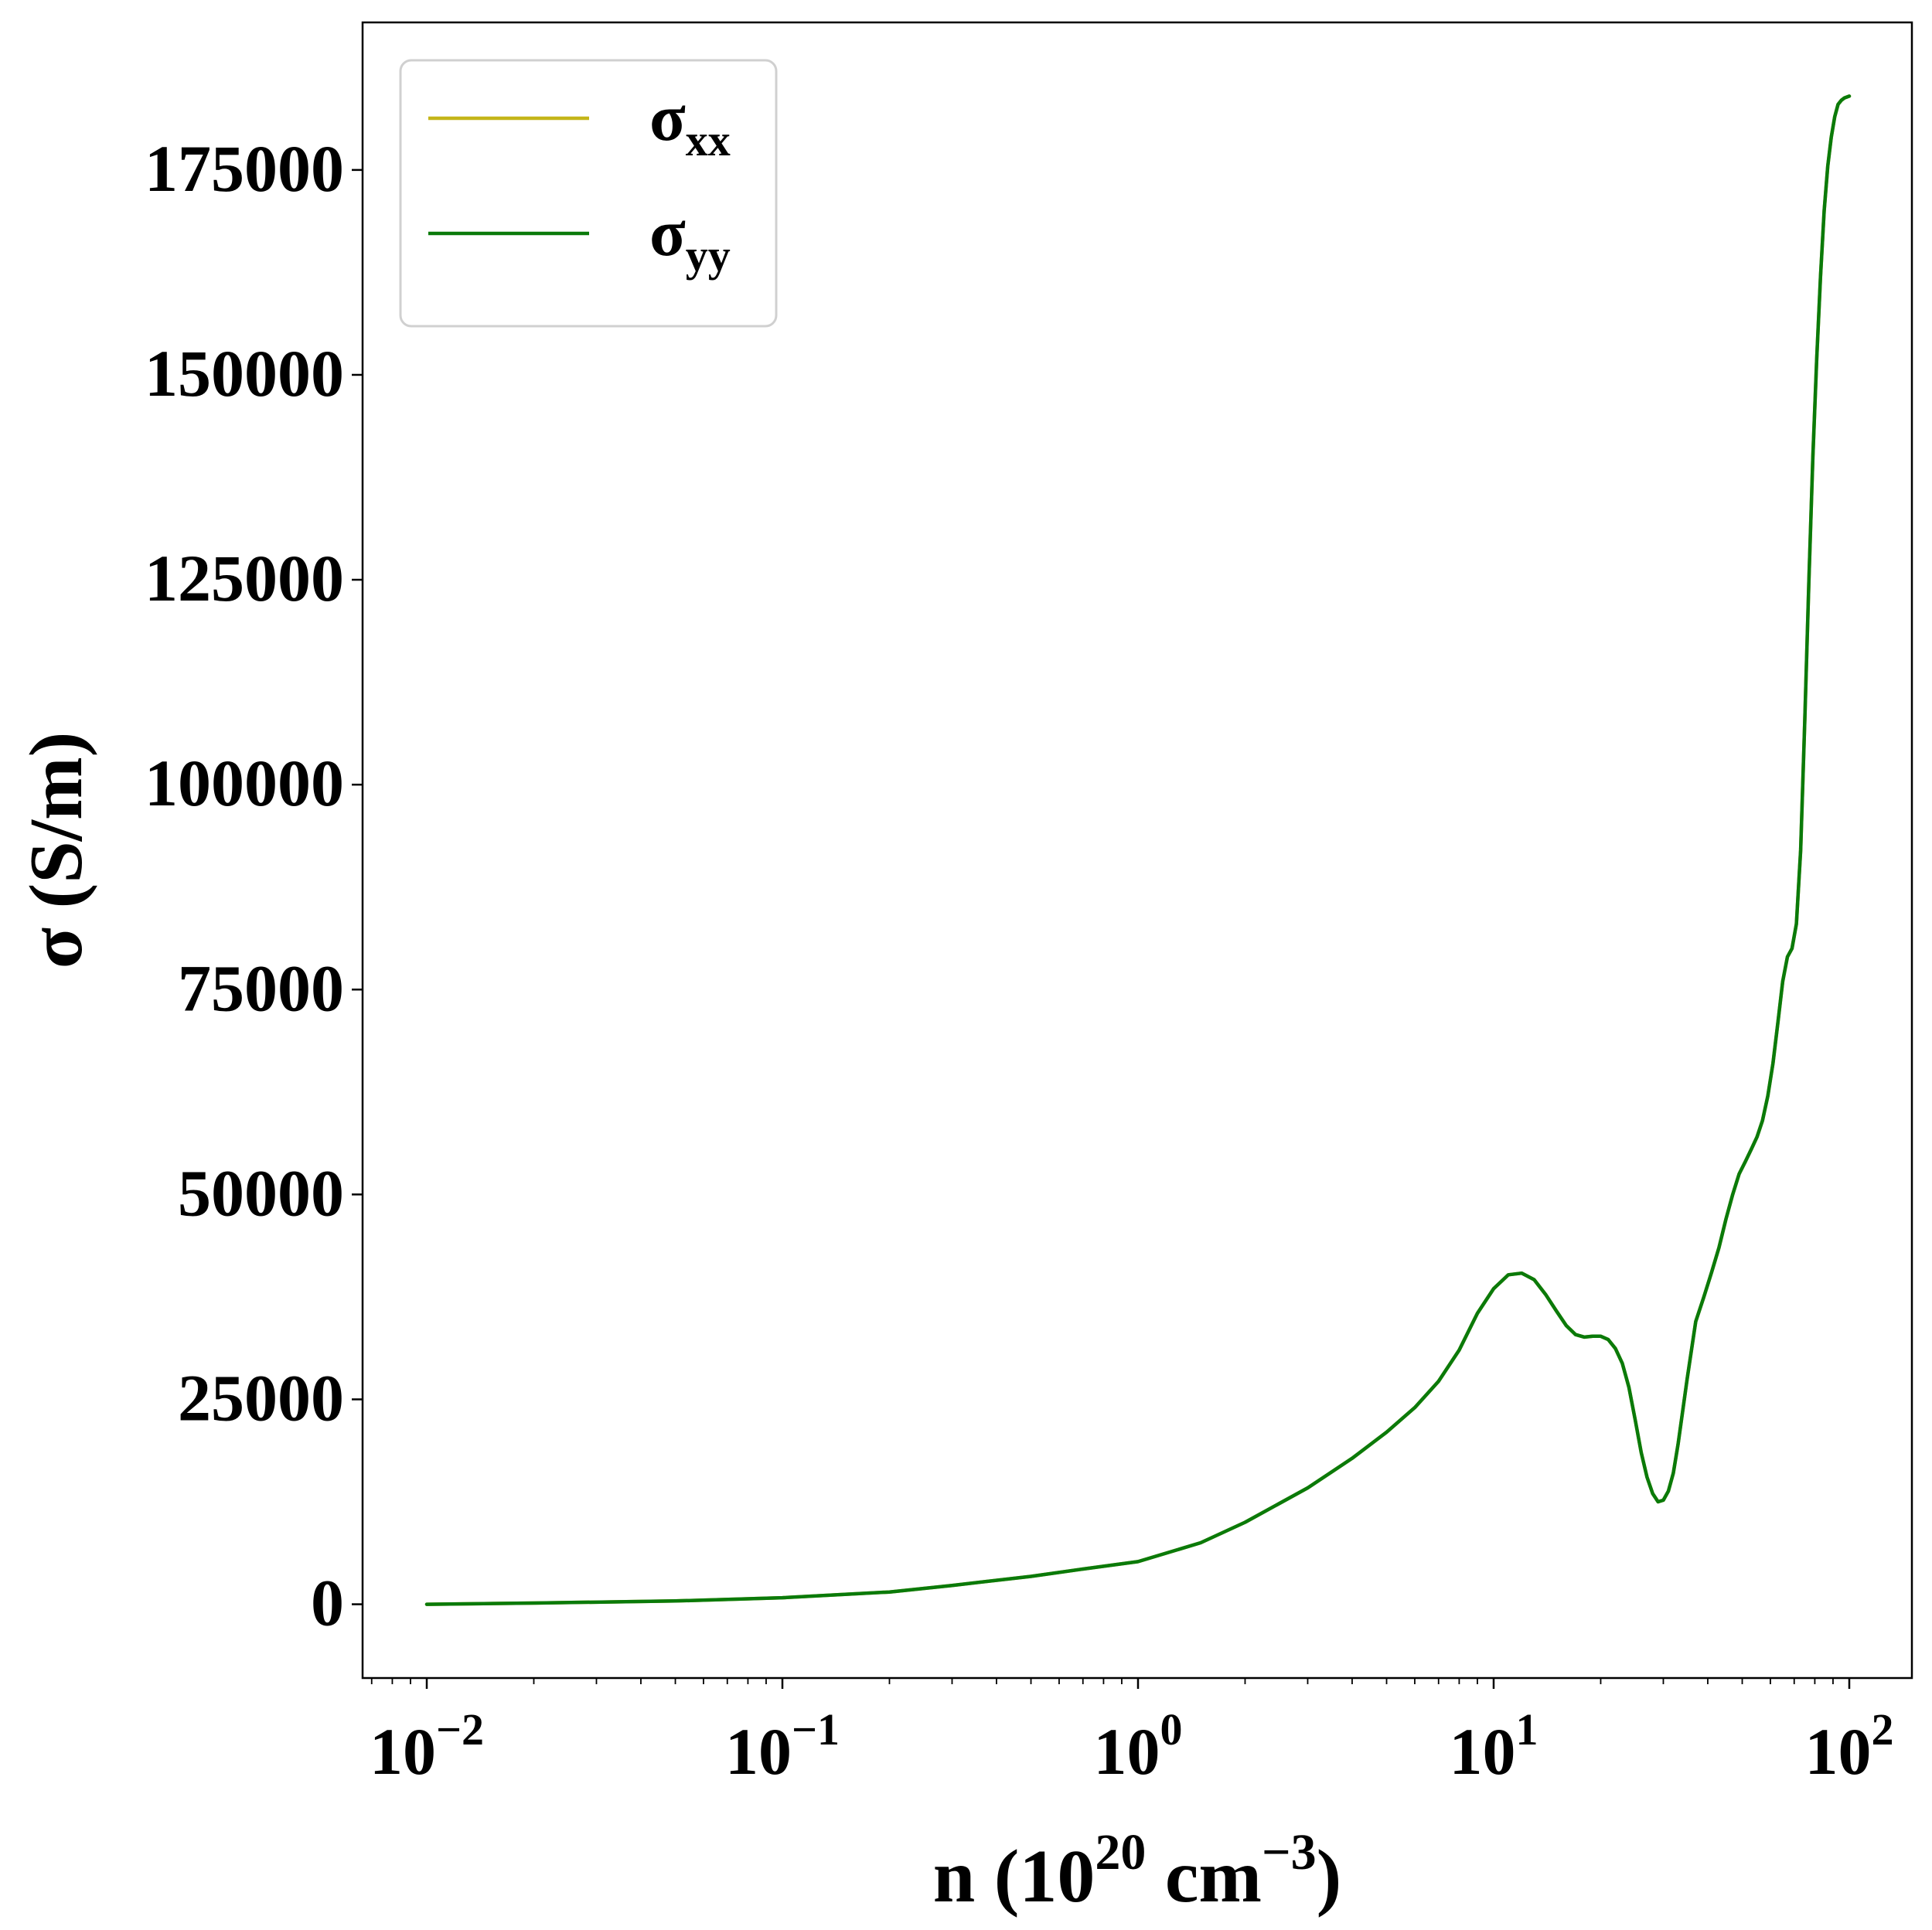  I want to click on legend: σxx σyy, so click(588, 193).